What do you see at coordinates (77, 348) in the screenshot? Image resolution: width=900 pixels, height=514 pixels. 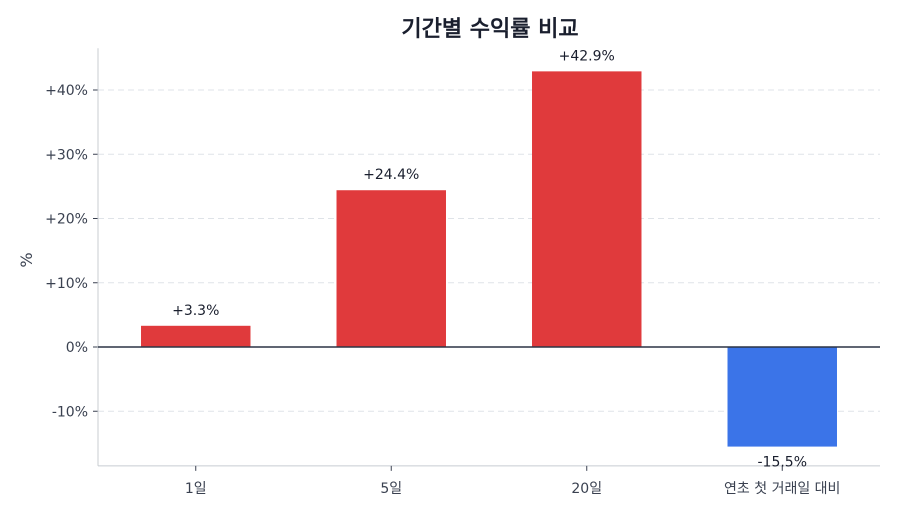 I see `y-tick-label: 0%` at bounding box center [77, 348].